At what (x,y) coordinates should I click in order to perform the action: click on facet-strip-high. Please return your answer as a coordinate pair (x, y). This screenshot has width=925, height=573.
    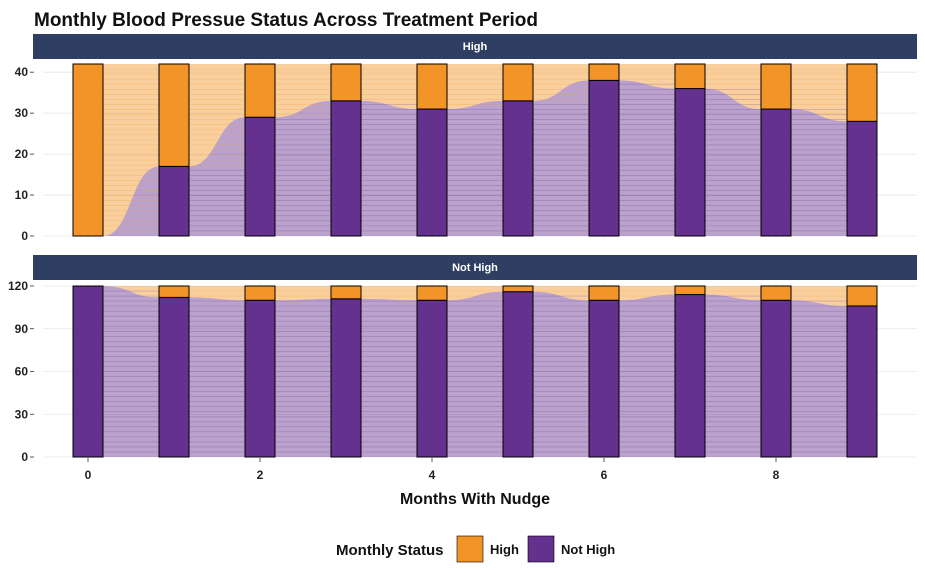
    Looking at the image, I should click on (475, 46).